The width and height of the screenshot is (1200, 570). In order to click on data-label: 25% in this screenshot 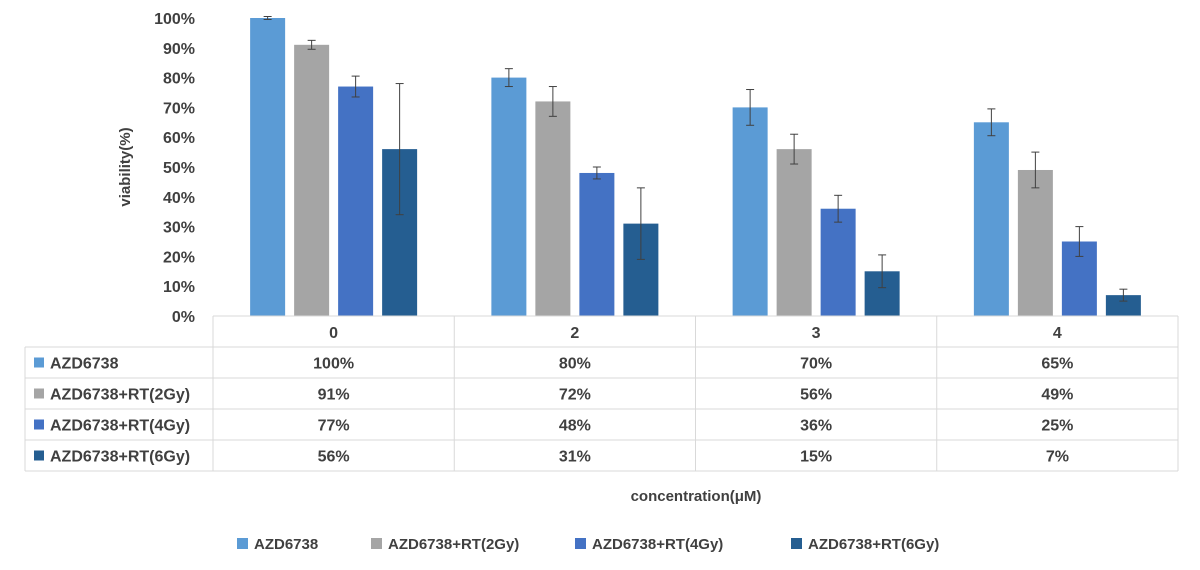, I will do `click(1057, 426)`.